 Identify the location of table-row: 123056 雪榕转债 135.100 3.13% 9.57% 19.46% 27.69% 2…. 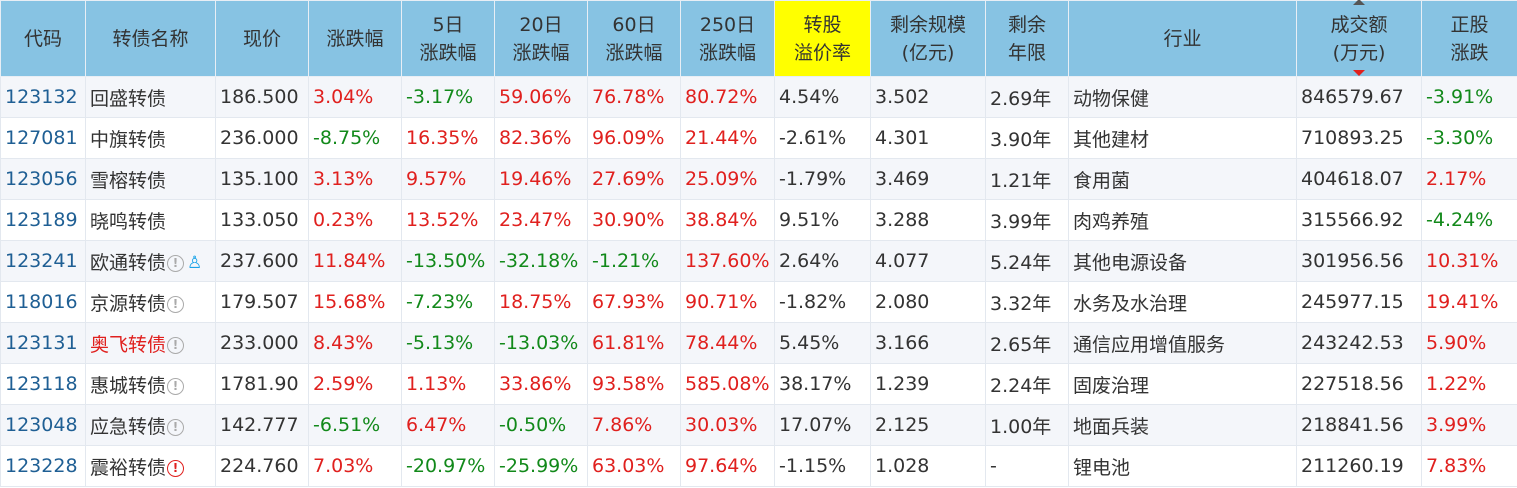
(758, 179).